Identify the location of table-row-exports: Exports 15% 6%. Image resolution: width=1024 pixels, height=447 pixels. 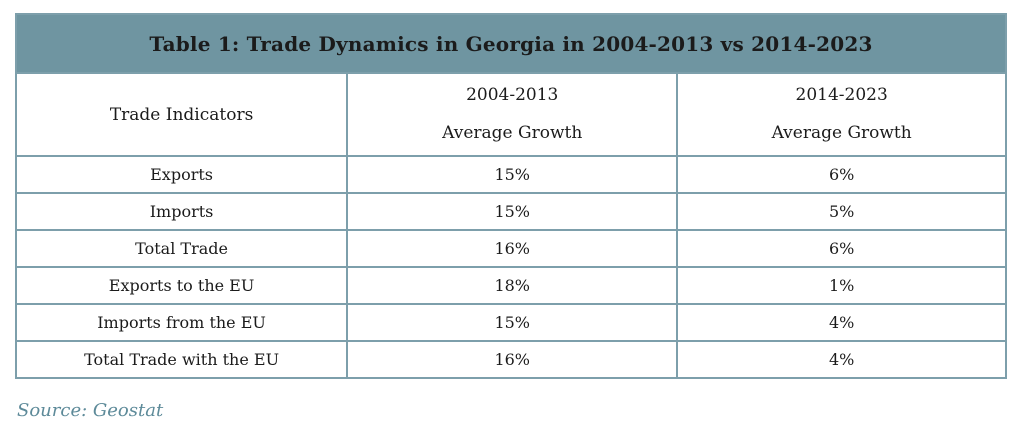
(510, 174).